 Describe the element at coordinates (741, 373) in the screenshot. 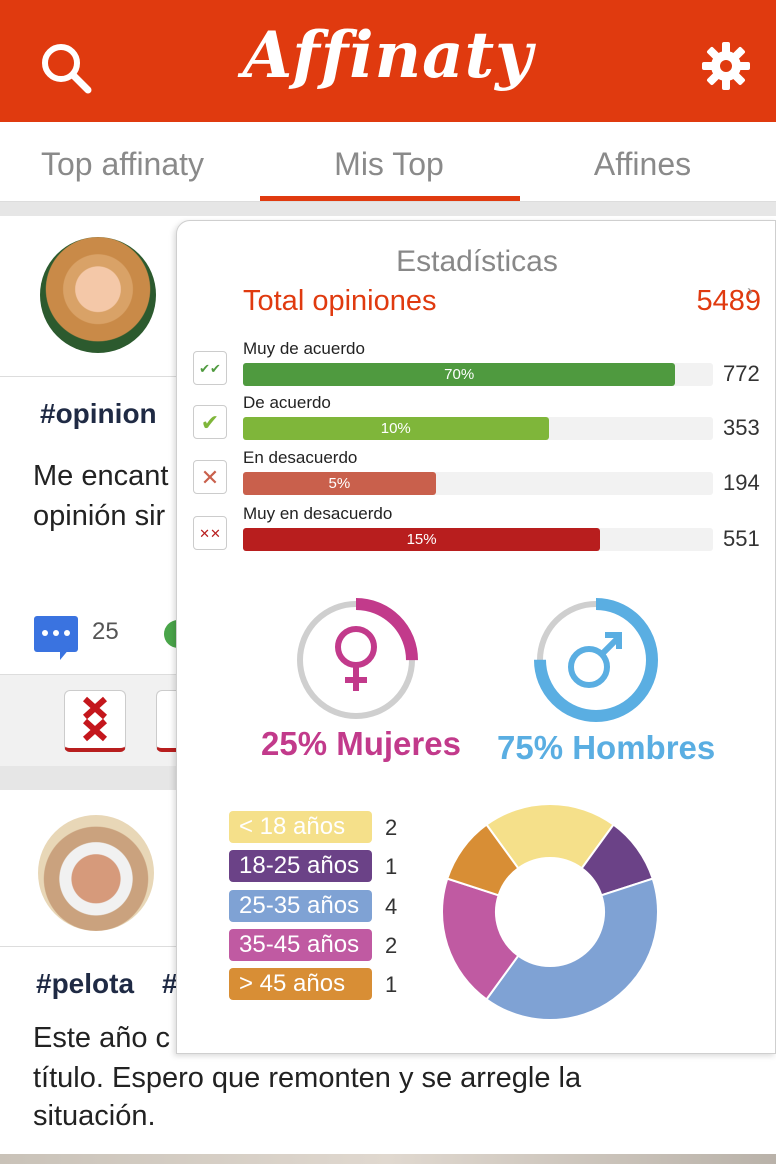

I see `opinion-count: 772` at that location.